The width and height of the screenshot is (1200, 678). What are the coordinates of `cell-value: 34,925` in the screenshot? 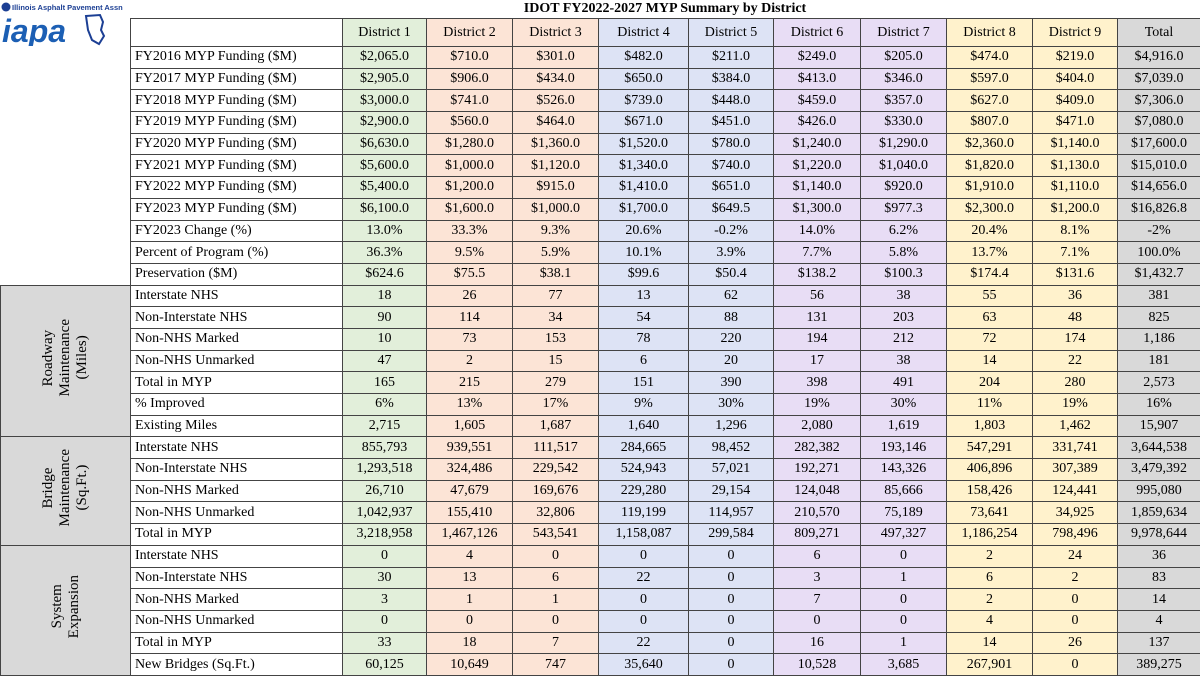 It's located at (1075, 513).